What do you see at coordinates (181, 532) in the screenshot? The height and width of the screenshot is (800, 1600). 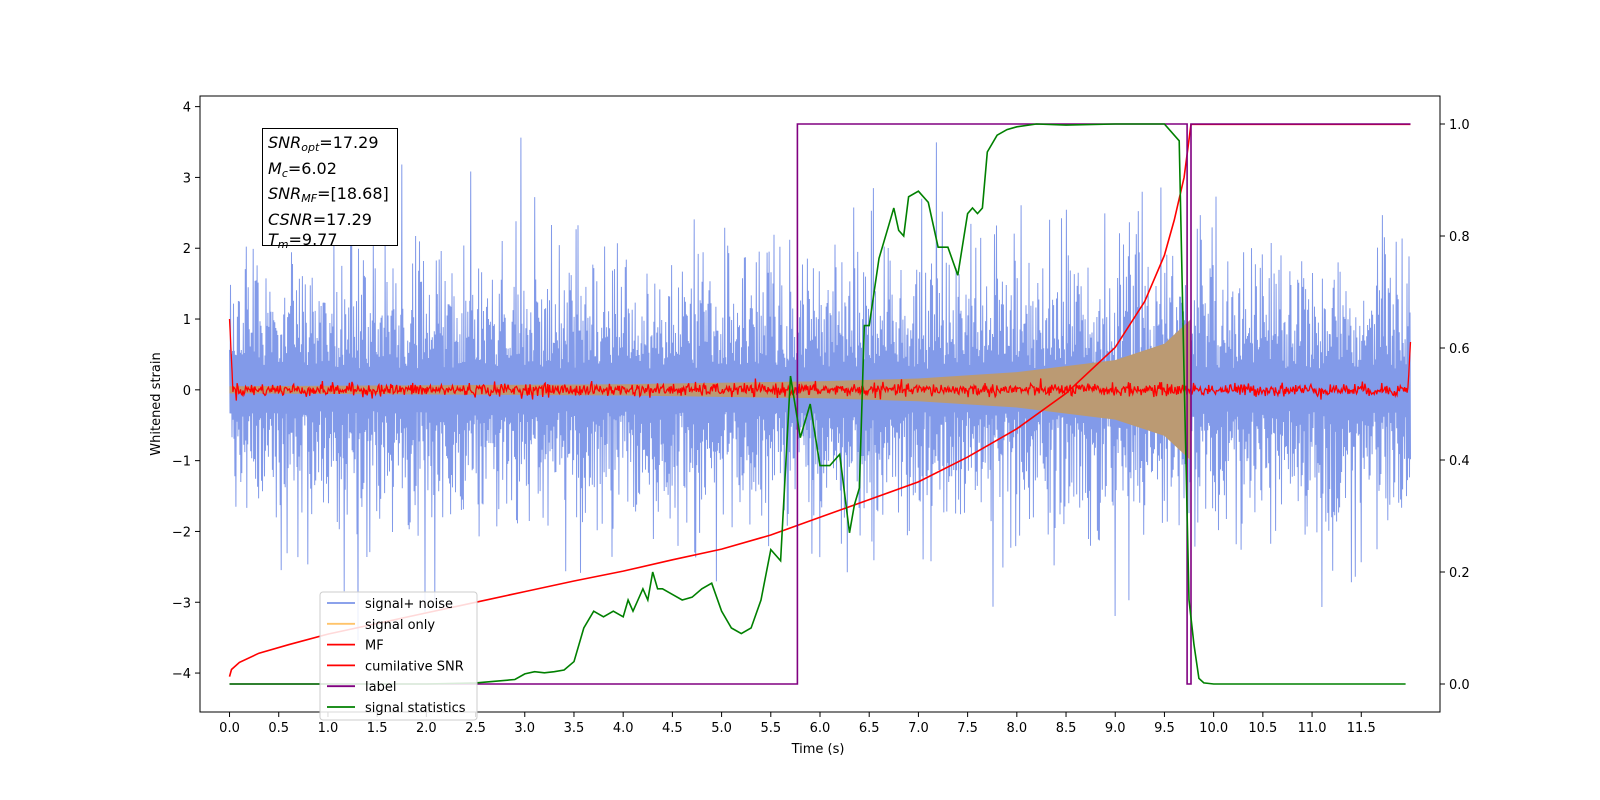 I see `y-left-tick-label: −2` at bounding box center [181, 532].